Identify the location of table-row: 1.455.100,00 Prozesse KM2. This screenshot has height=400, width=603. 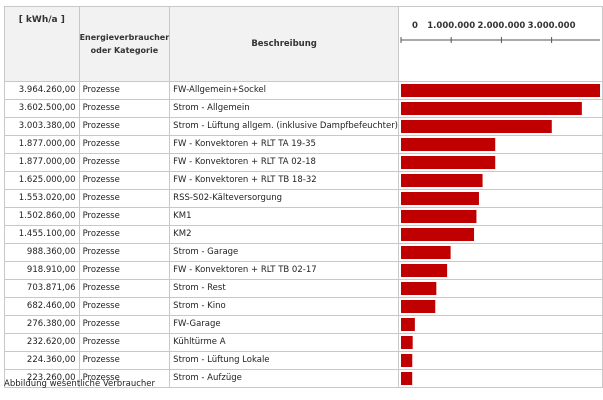
(303, 234).